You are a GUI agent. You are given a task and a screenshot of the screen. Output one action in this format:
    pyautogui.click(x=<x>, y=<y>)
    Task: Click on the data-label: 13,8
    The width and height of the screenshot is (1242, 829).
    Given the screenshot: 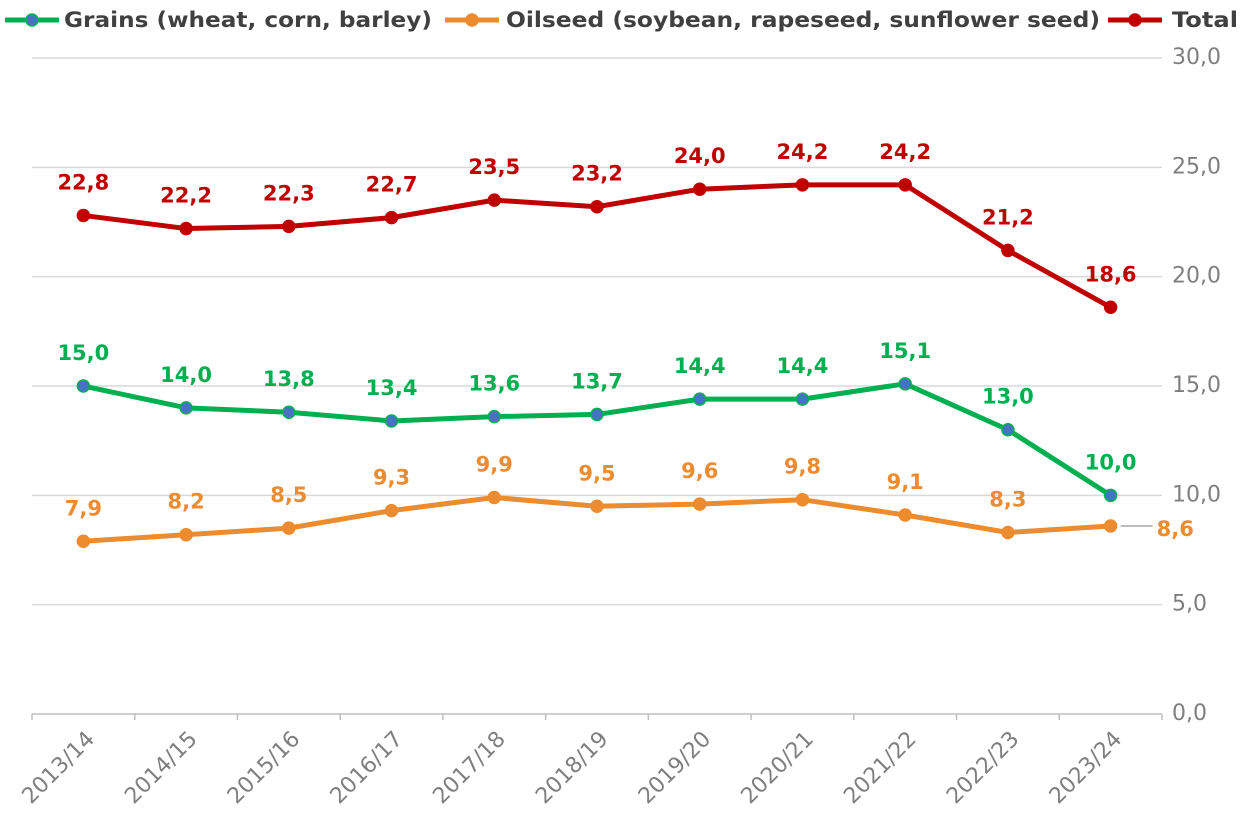 What is the action you would take?
    pyautogui.click(x=289, y=379)
    